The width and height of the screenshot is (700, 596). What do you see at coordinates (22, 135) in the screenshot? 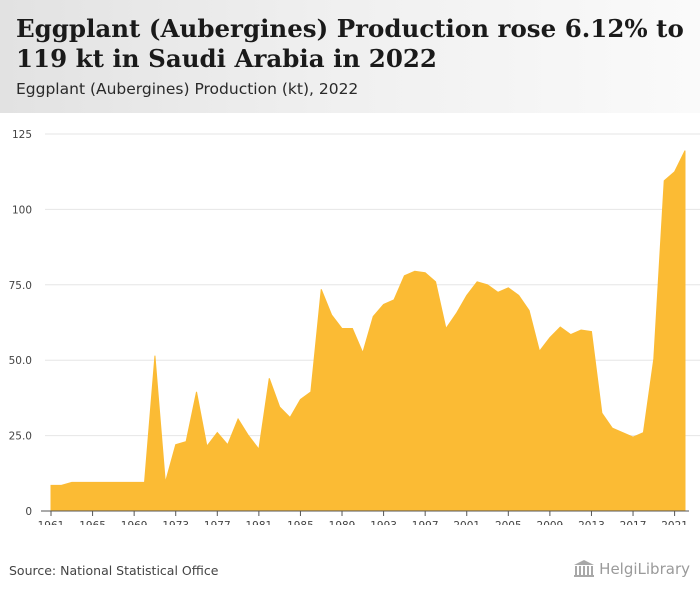
I see `y-tick-label: 125` at bounding box center [22, 135].